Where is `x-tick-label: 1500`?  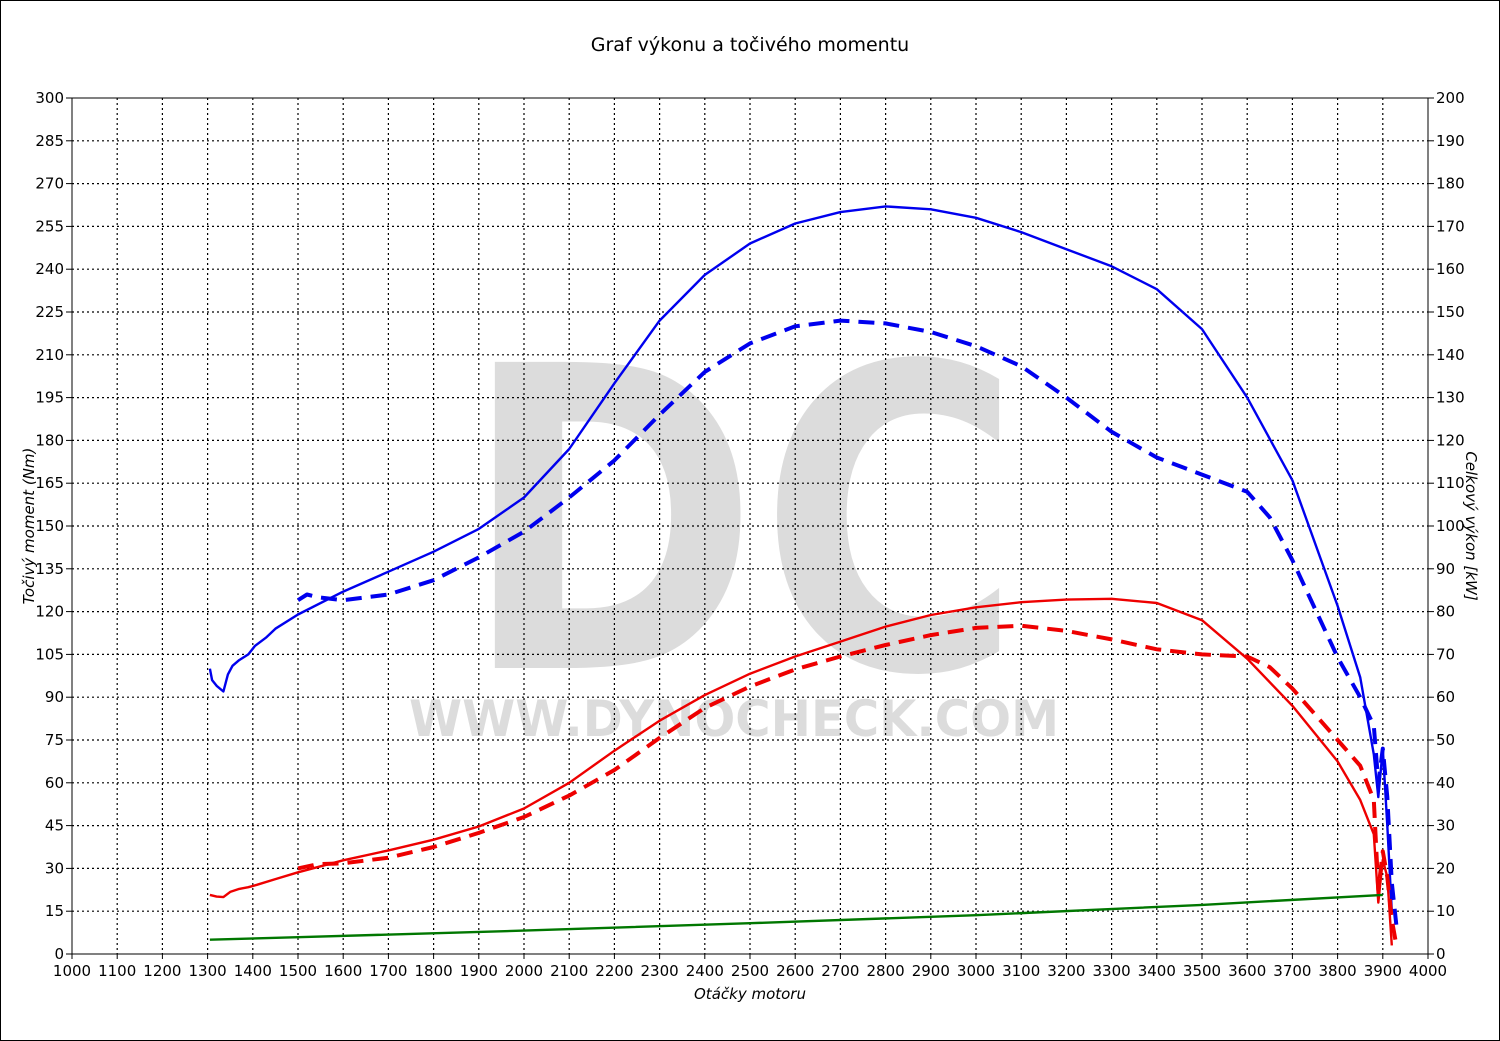
x-tick-label: 1500 is located at coordinates (298, 971).